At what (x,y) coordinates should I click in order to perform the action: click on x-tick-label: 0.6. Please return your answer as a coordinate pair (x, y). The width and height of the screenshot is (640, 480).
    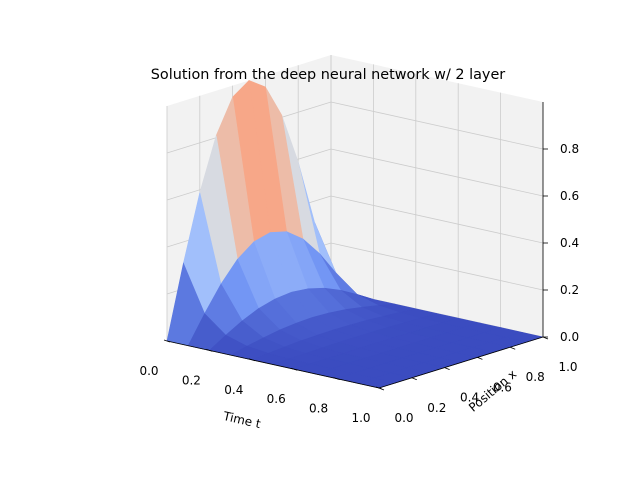
    Looking at the image, I should click on (276, 399).